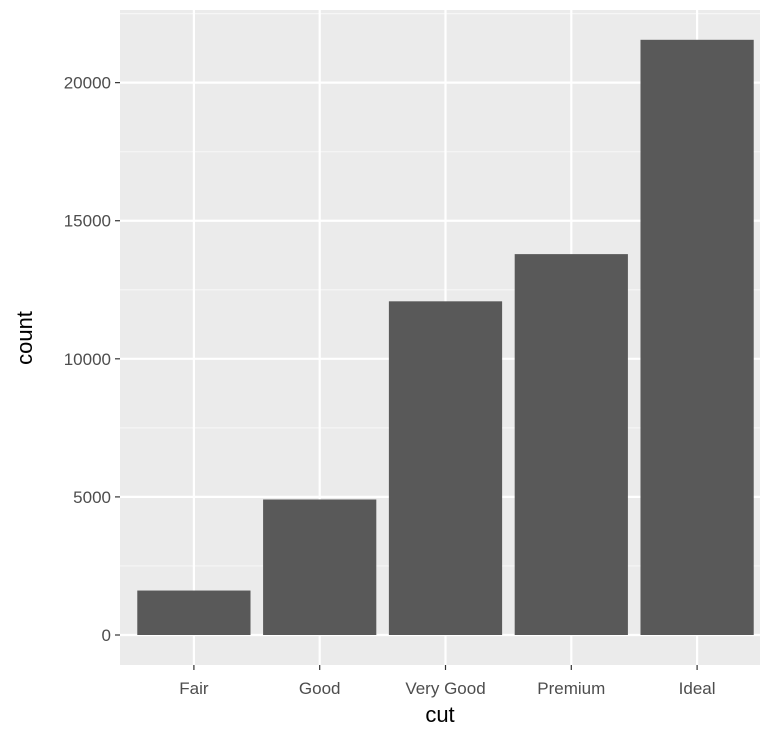 This screenshot has height=730, width=760. I want to click on y-tick-label: 5000, so click(92, 497).